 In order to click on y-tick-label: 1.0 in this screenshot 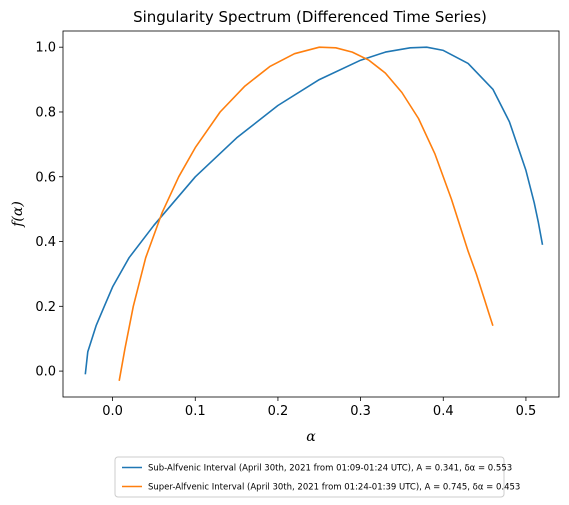, I will do `click(45, 48)`.